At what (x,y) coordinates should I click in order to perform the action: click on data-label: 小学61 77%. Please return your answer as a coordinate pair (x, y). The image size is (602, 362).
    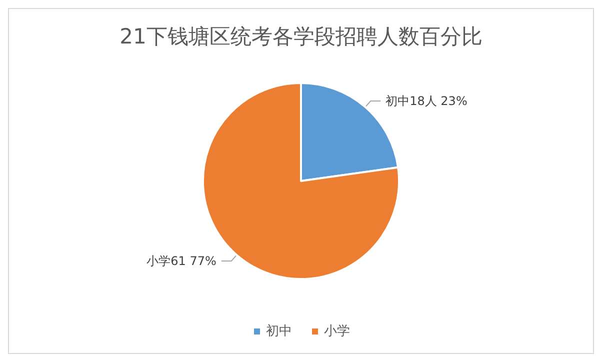
    Looking at the image, I should click on (181, 261).